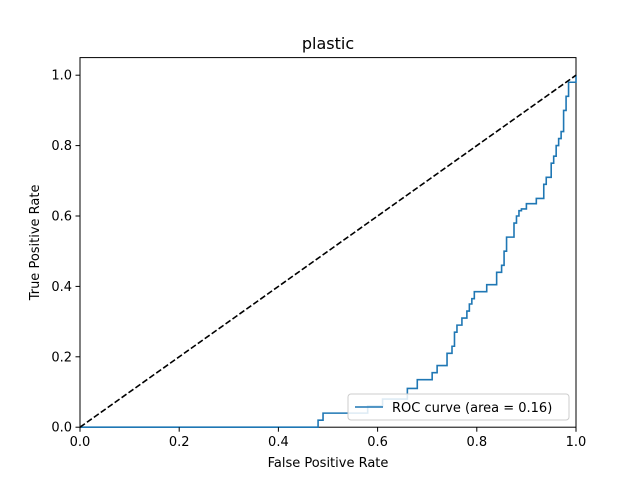  Describe the element at coordinates (61, 76) in the screenshot. I see `y-tick-label: 1.0` at that location.